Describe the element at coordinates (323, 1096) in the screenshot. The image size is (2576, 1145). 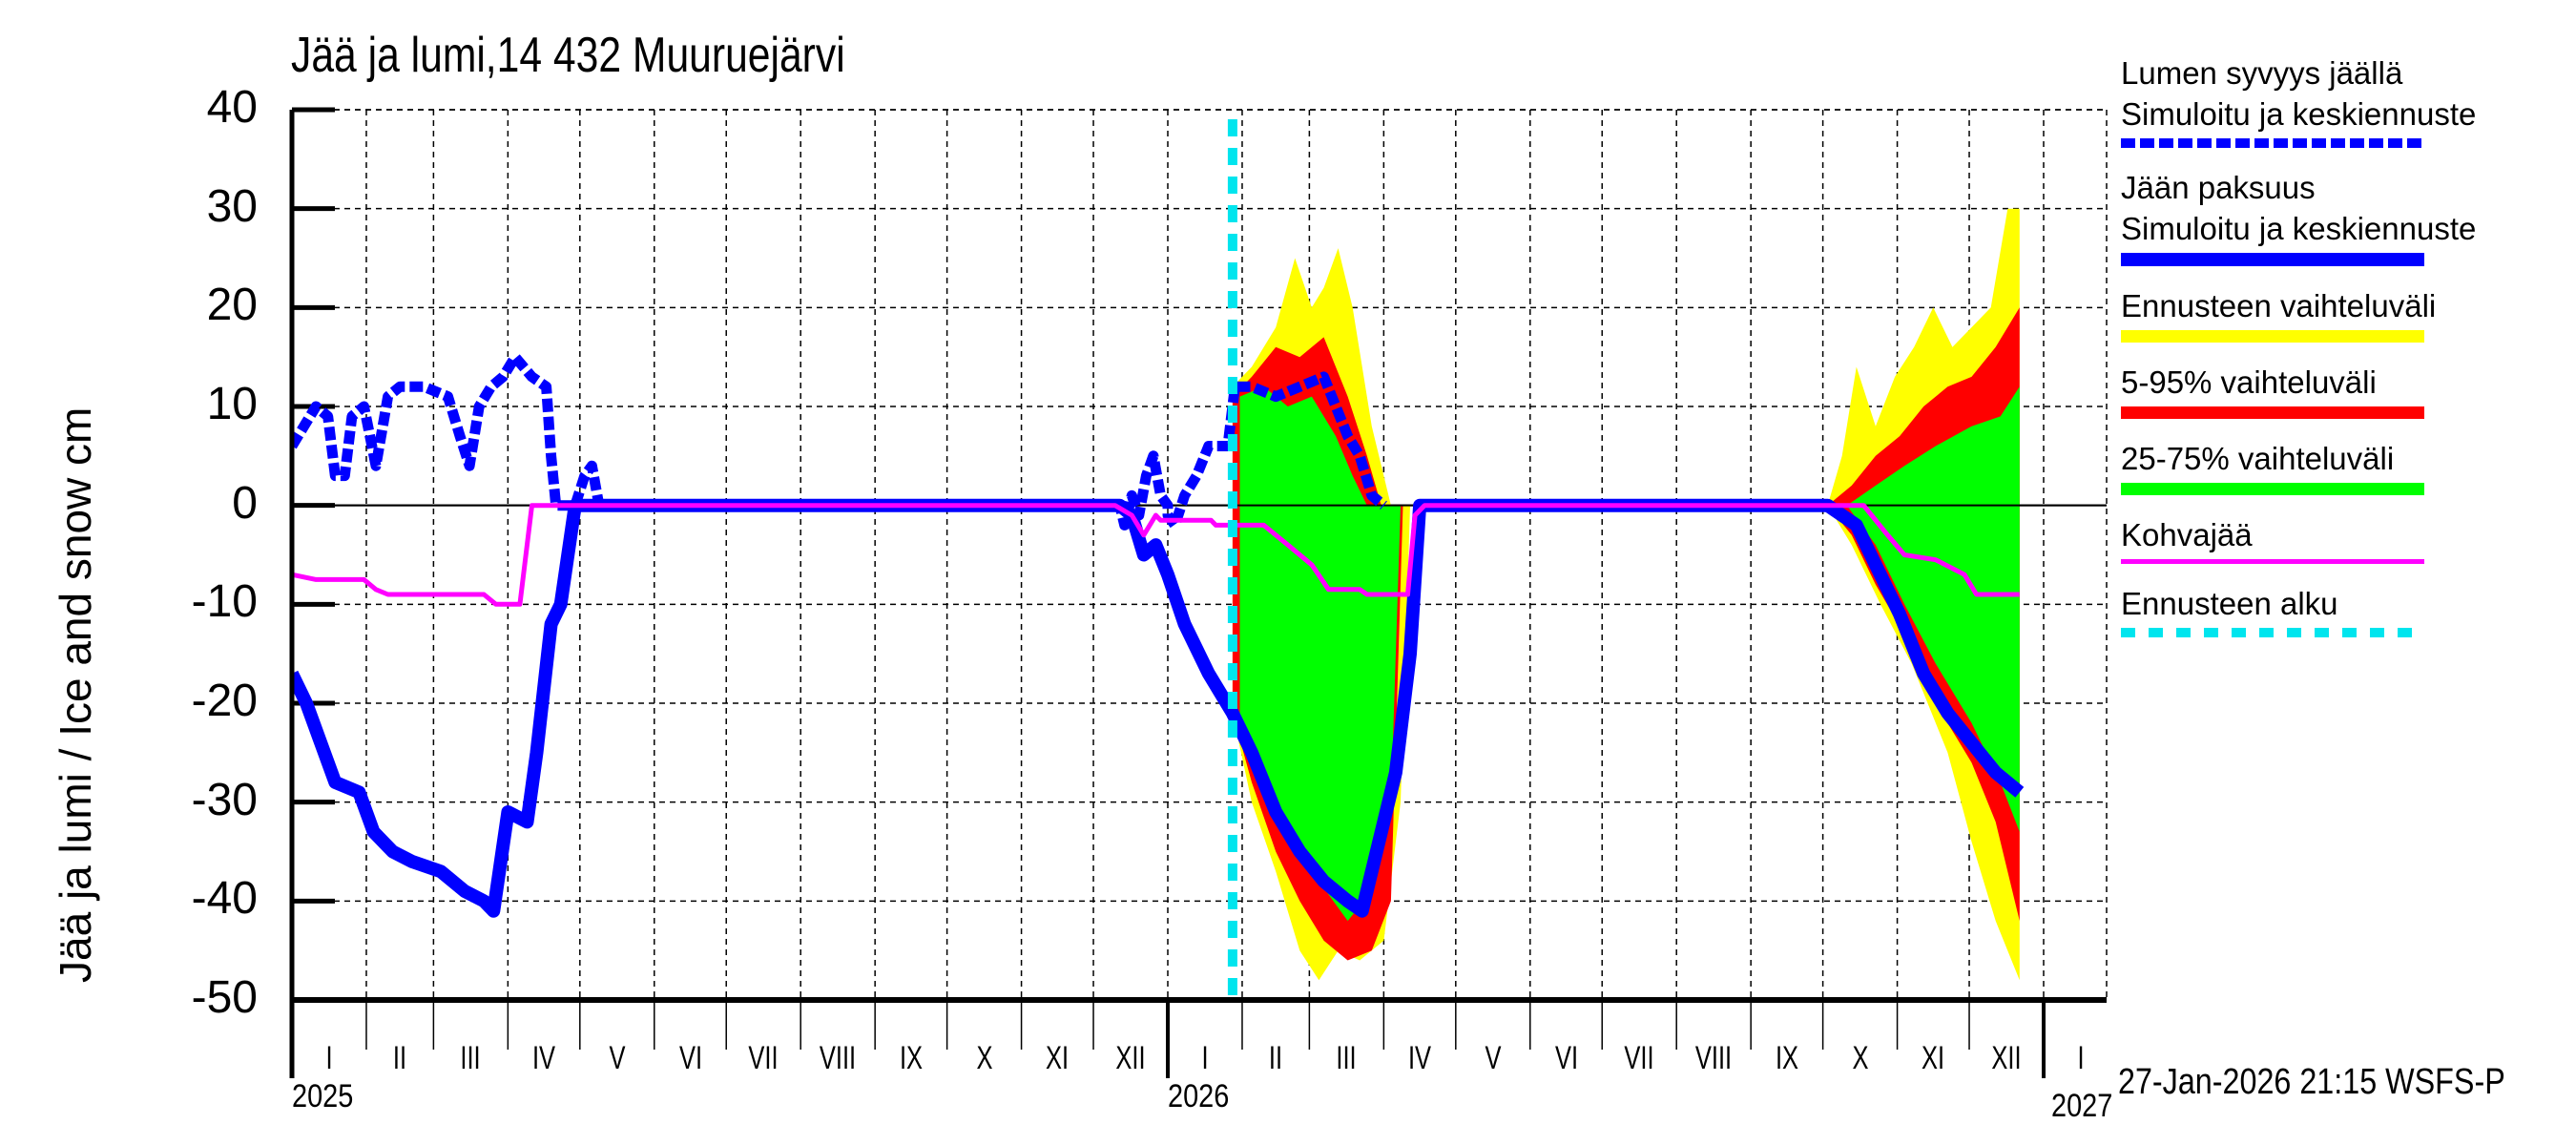
I see `year-label: 2025` at that location.